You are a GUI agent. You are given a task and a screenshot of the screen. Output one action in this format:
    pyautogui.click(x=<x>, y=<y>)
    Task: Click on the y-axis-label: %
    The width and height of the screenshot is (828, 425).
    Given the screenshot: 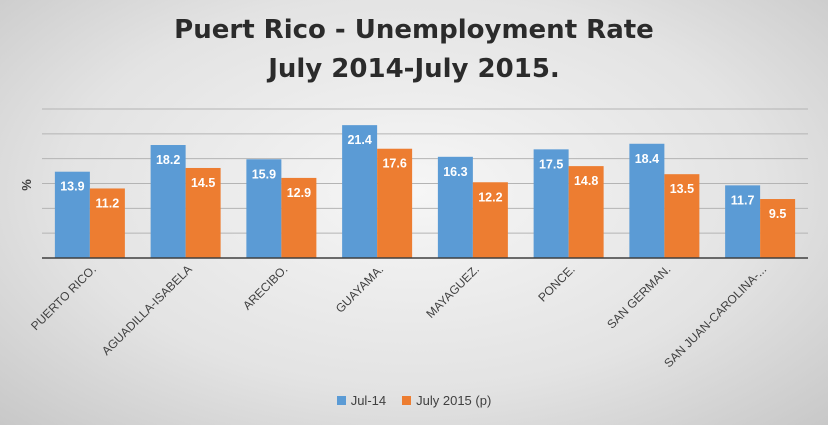 What is the action you would take?
    pyautogui.click(x=26, y=185)
    